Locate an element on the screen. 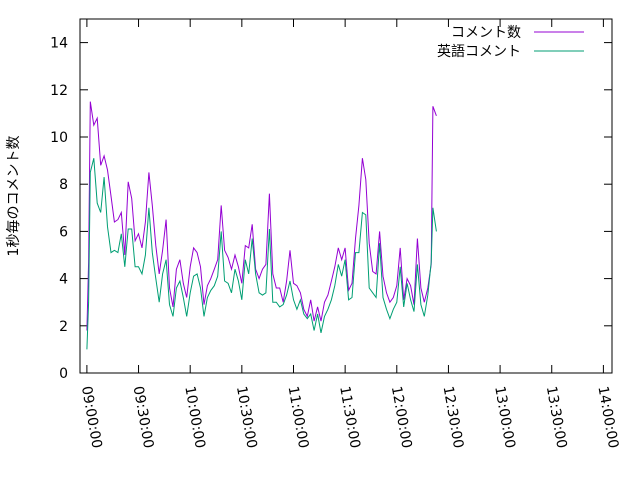  y-tick-label: 14 is located at coordinates (59, 44).